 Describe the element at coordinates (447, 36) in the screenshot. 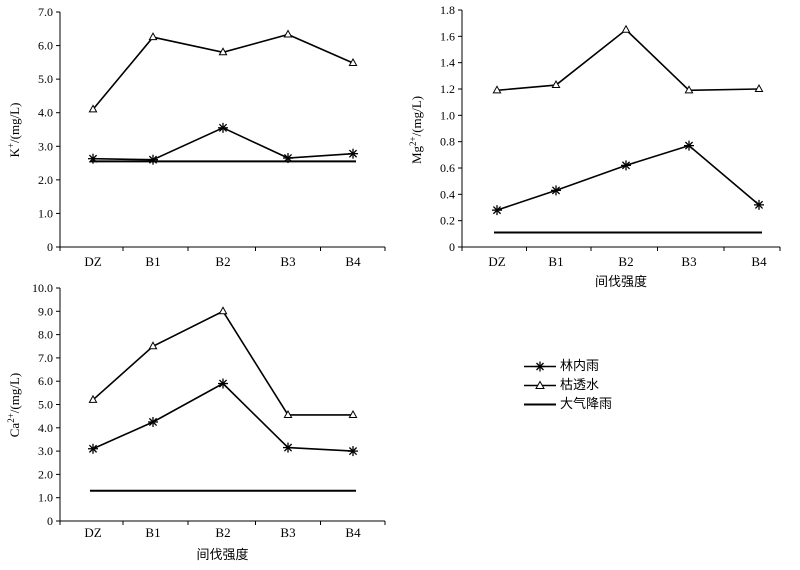

I see `y-tick-label: 1.6` at that location.